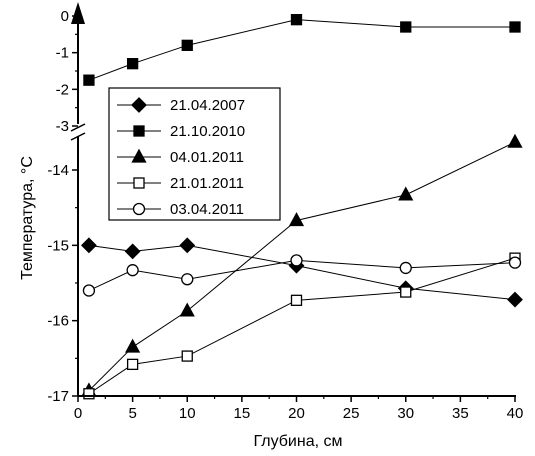 The height and width of the screenshot is (456, 535). I want to click on x-tick-label: 10, so click(187, 413).